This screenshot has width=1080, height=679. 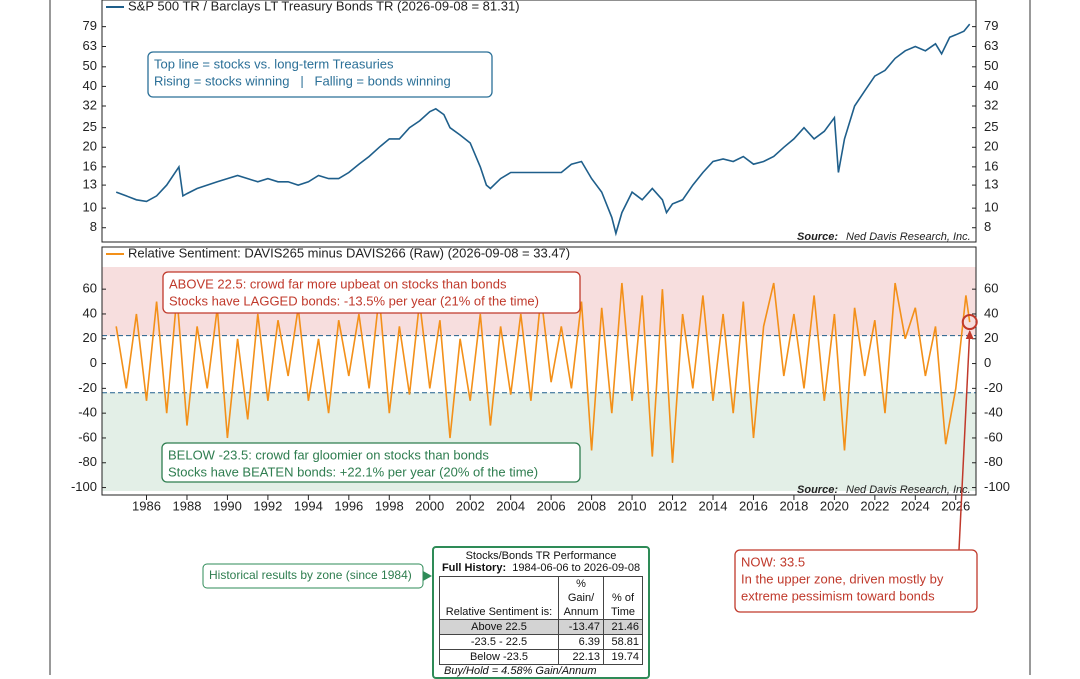 What do you see at coordinates (348, 505) in the screenshot?
I see `x-tick-label: 1996` at bounding box center [348, 505].